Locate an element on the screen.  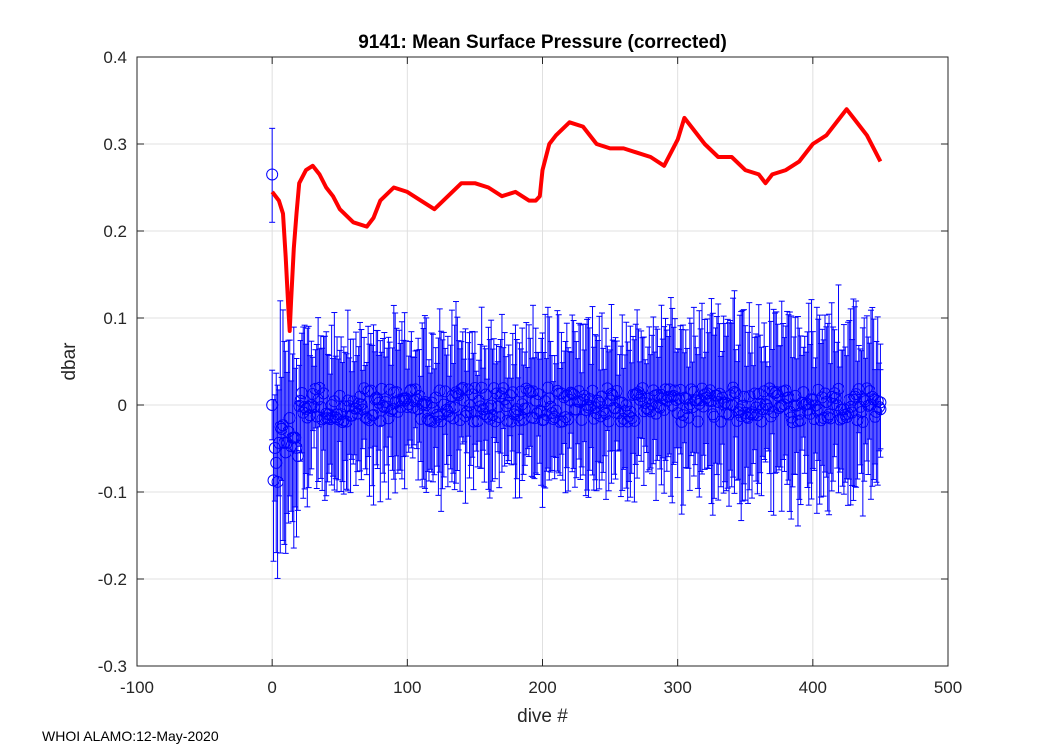
chart-title: 9141: Mean Surface Pressure (corrected) is located at coordinates (542, 42).